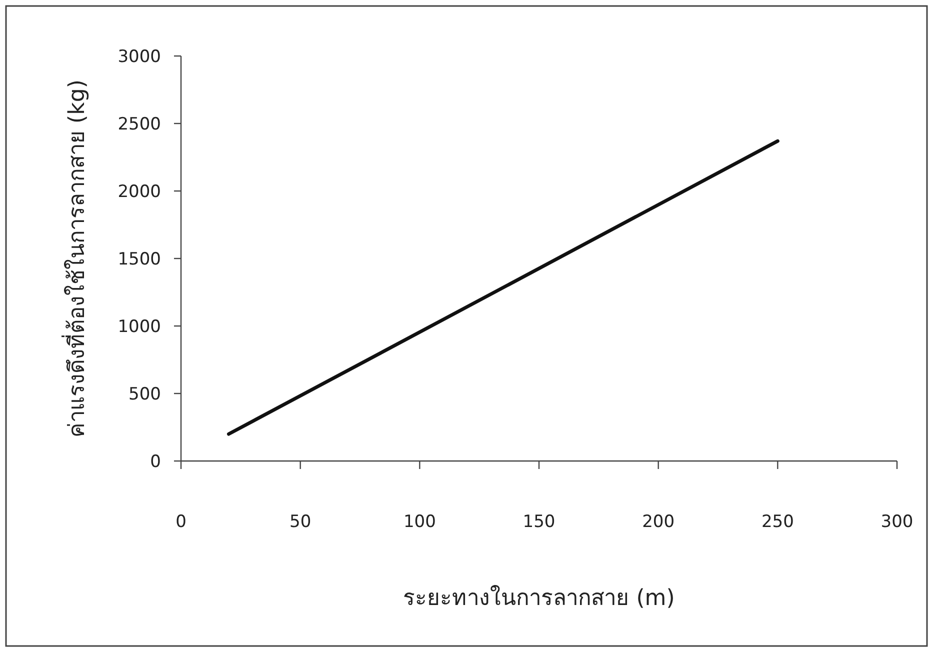 The image size is (933, 652). Describe the element at coordinates (419, 522) in the screenshot. I see `x-tick-label: 100` at that location.